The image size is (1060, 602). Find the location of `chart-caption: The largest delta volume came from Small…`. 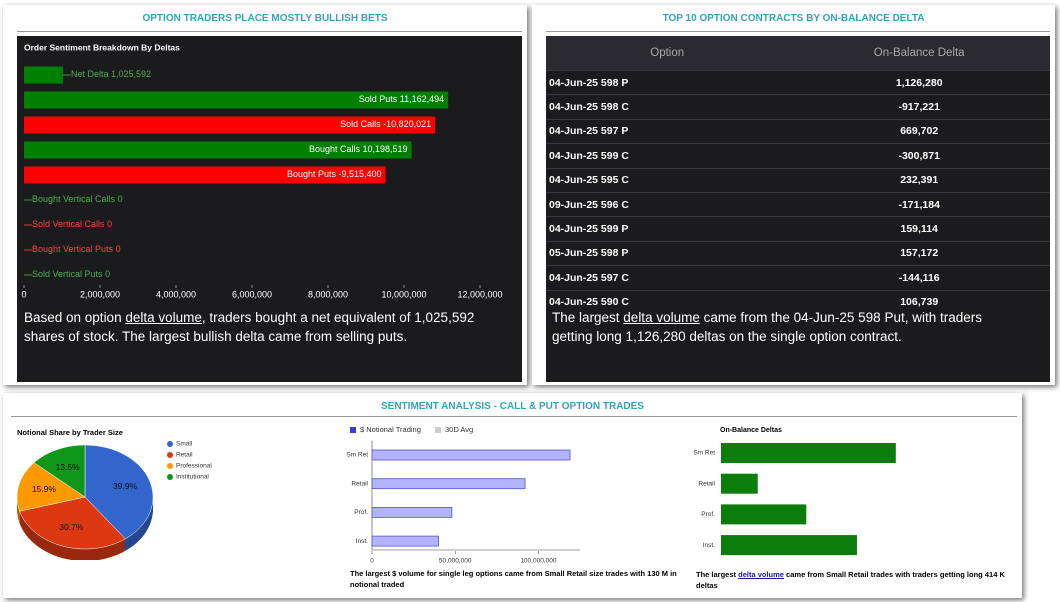

chart-caption: The largest delta volume came from Small… is located at coordinates (858, 580).